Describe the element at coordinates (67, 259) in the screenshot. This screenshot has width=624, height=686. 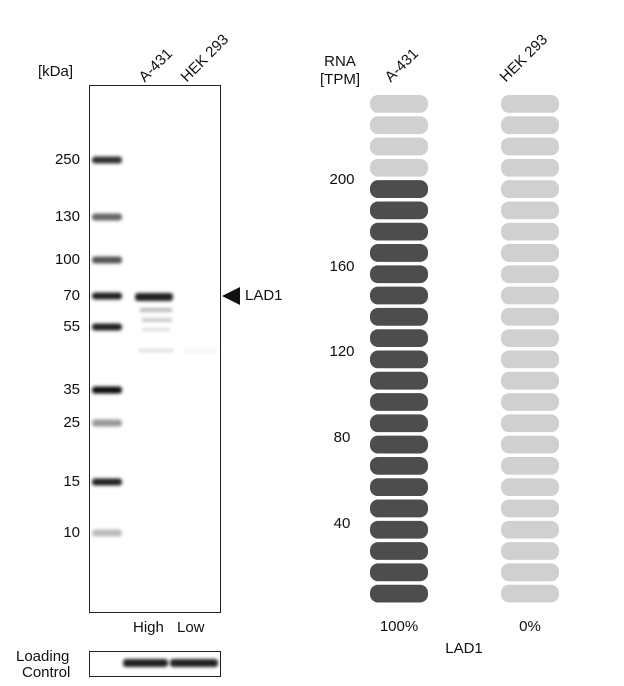
I see `marker-label: 100` at that location.